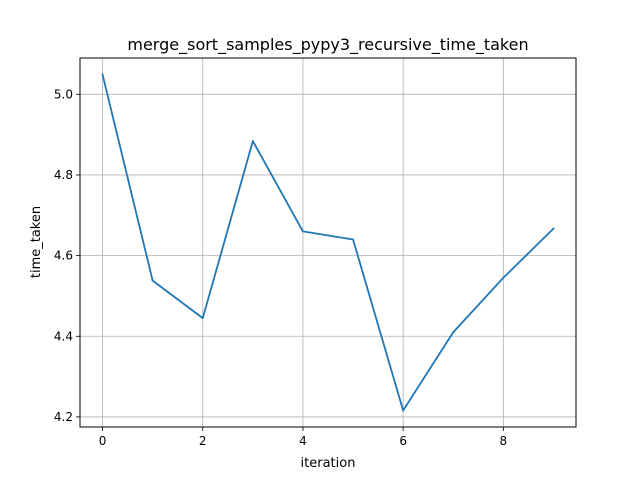  I want to click on x-tick-label: 0, so click(103, 441).